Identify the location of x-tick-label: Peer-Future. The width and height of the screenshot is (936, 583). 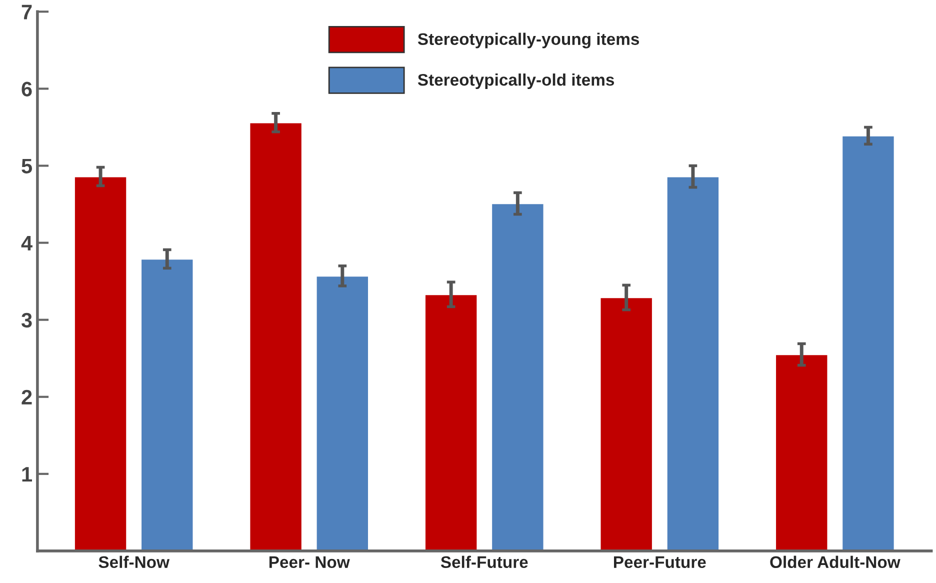
(660, 562).